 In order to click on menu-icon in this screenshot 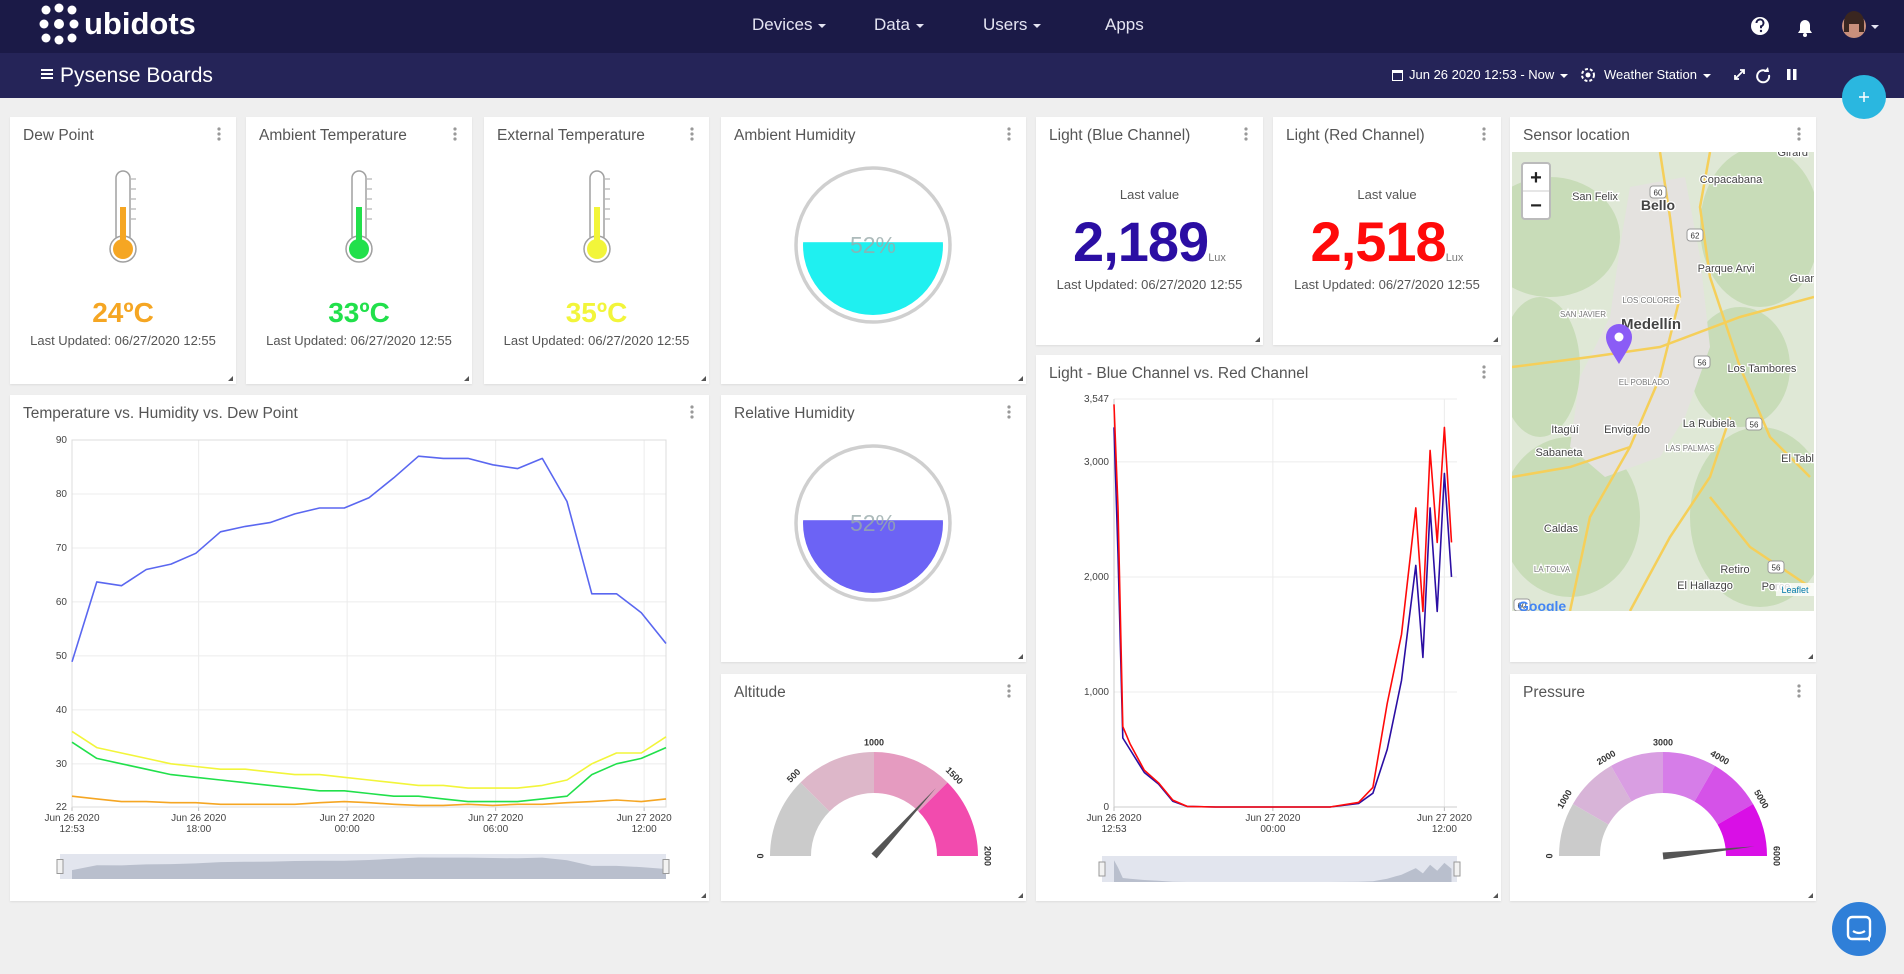, I will do `click(47, 70)`.